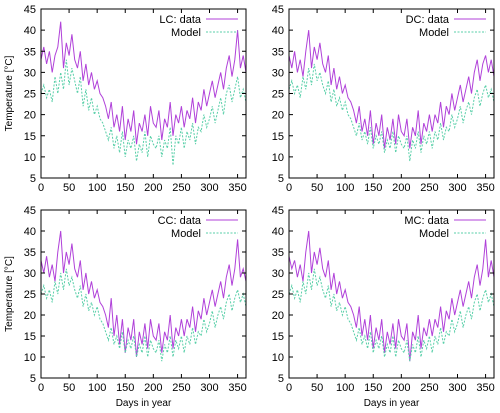  I want to click on legend-entry-label: MC: data, so click(427, 221).